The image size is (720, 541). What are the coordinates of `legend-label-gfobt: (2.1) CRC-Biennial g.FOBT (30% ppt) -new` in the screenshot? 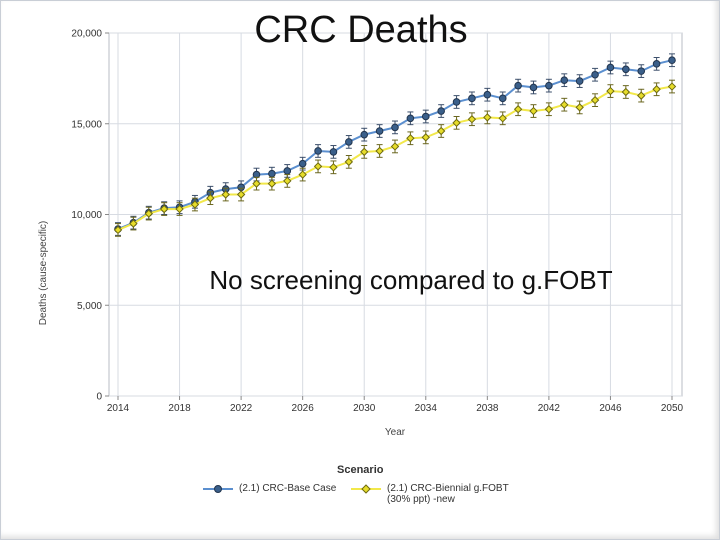 It's located at (448, 494).